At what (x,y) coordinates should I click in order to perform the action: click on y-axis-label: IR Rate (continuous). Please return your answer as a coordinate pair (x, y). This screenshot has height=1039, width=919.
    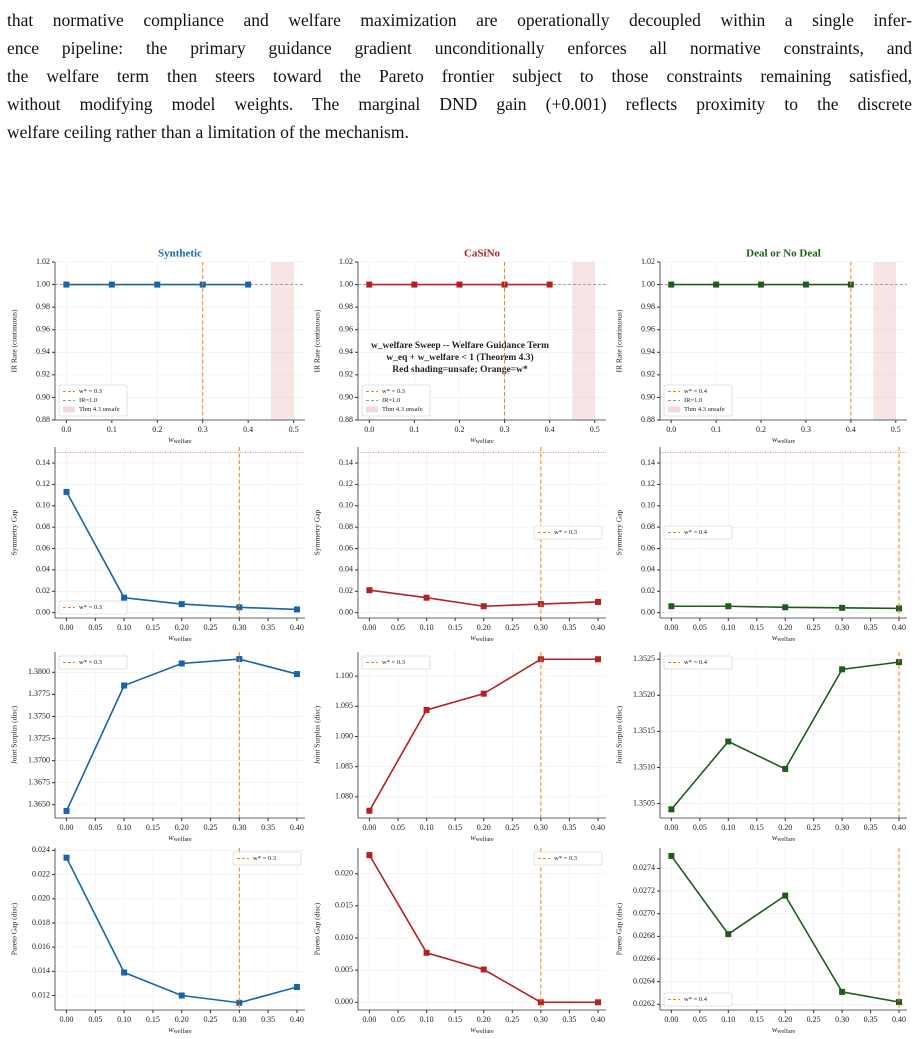
    Looking at the image, I should click on (619, 340).